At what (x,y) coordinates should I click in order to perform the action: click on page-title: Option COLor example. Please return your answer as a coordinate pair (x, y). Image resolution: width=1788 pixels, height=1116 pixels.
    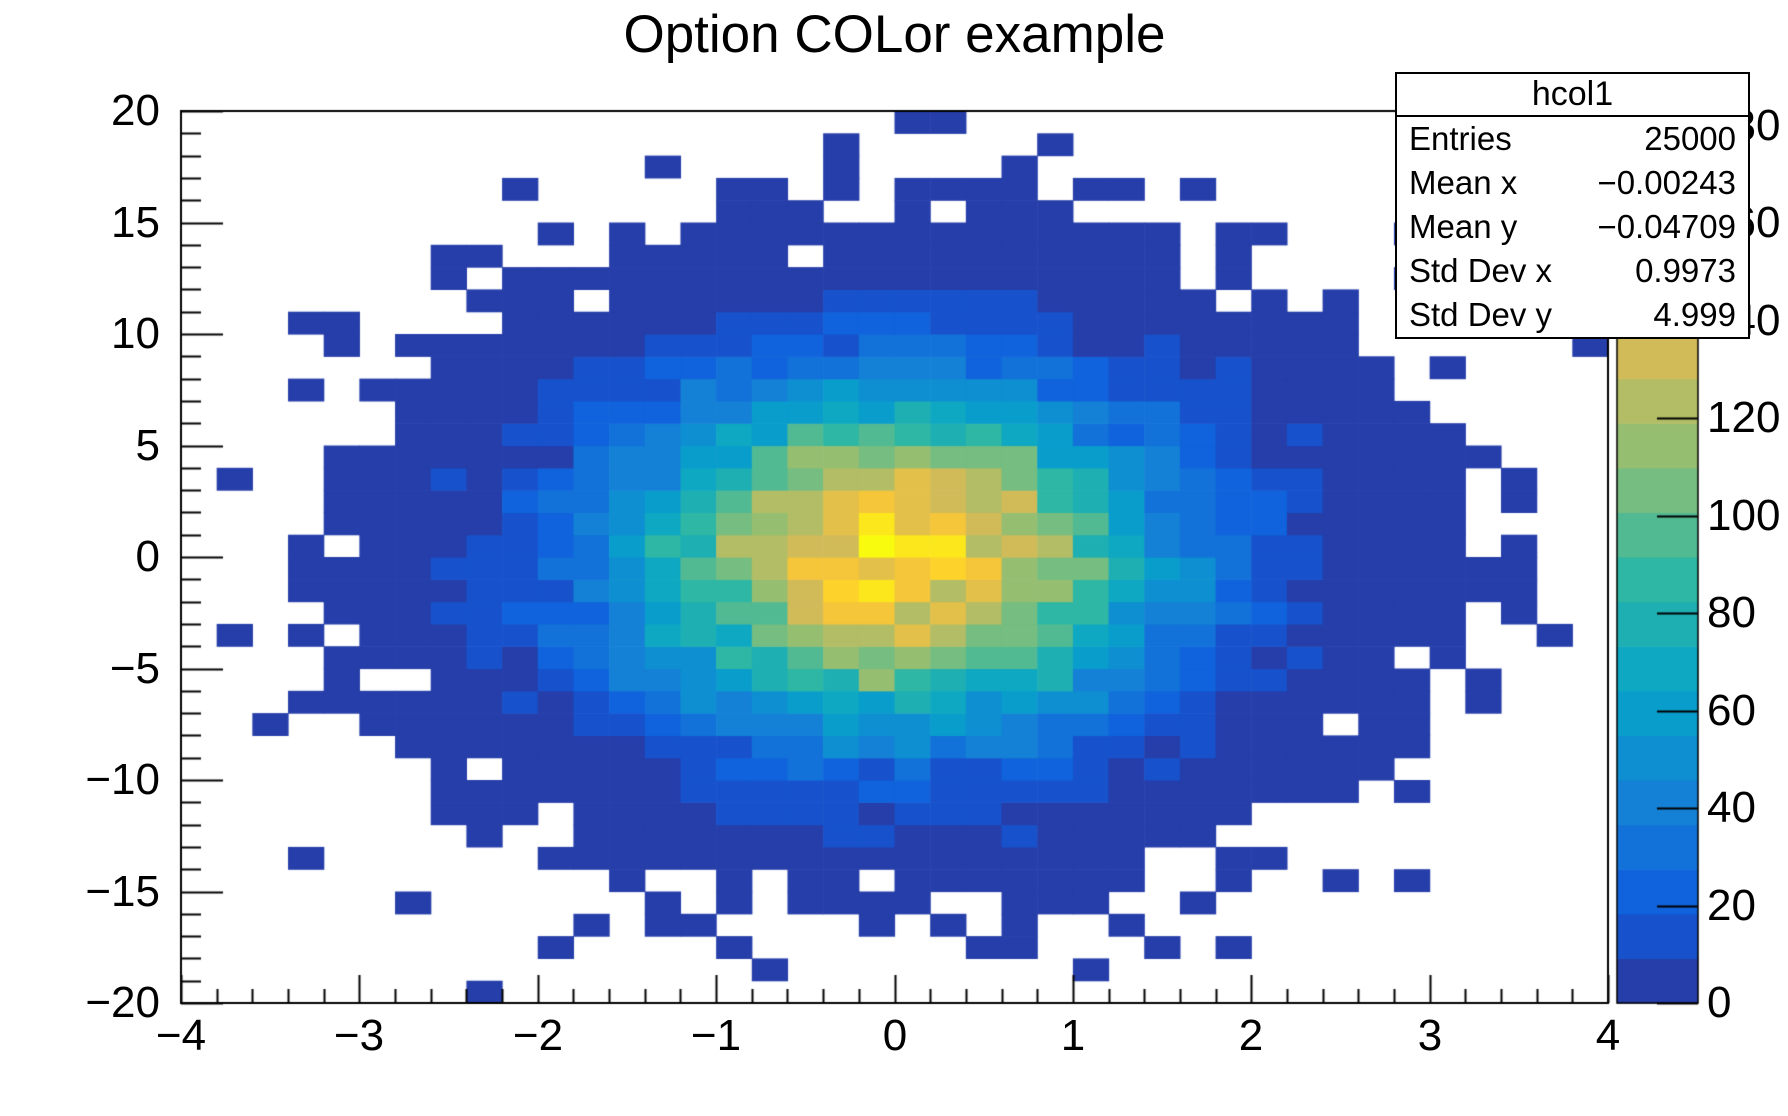
    Looking at the image, I should click on (894, 34).